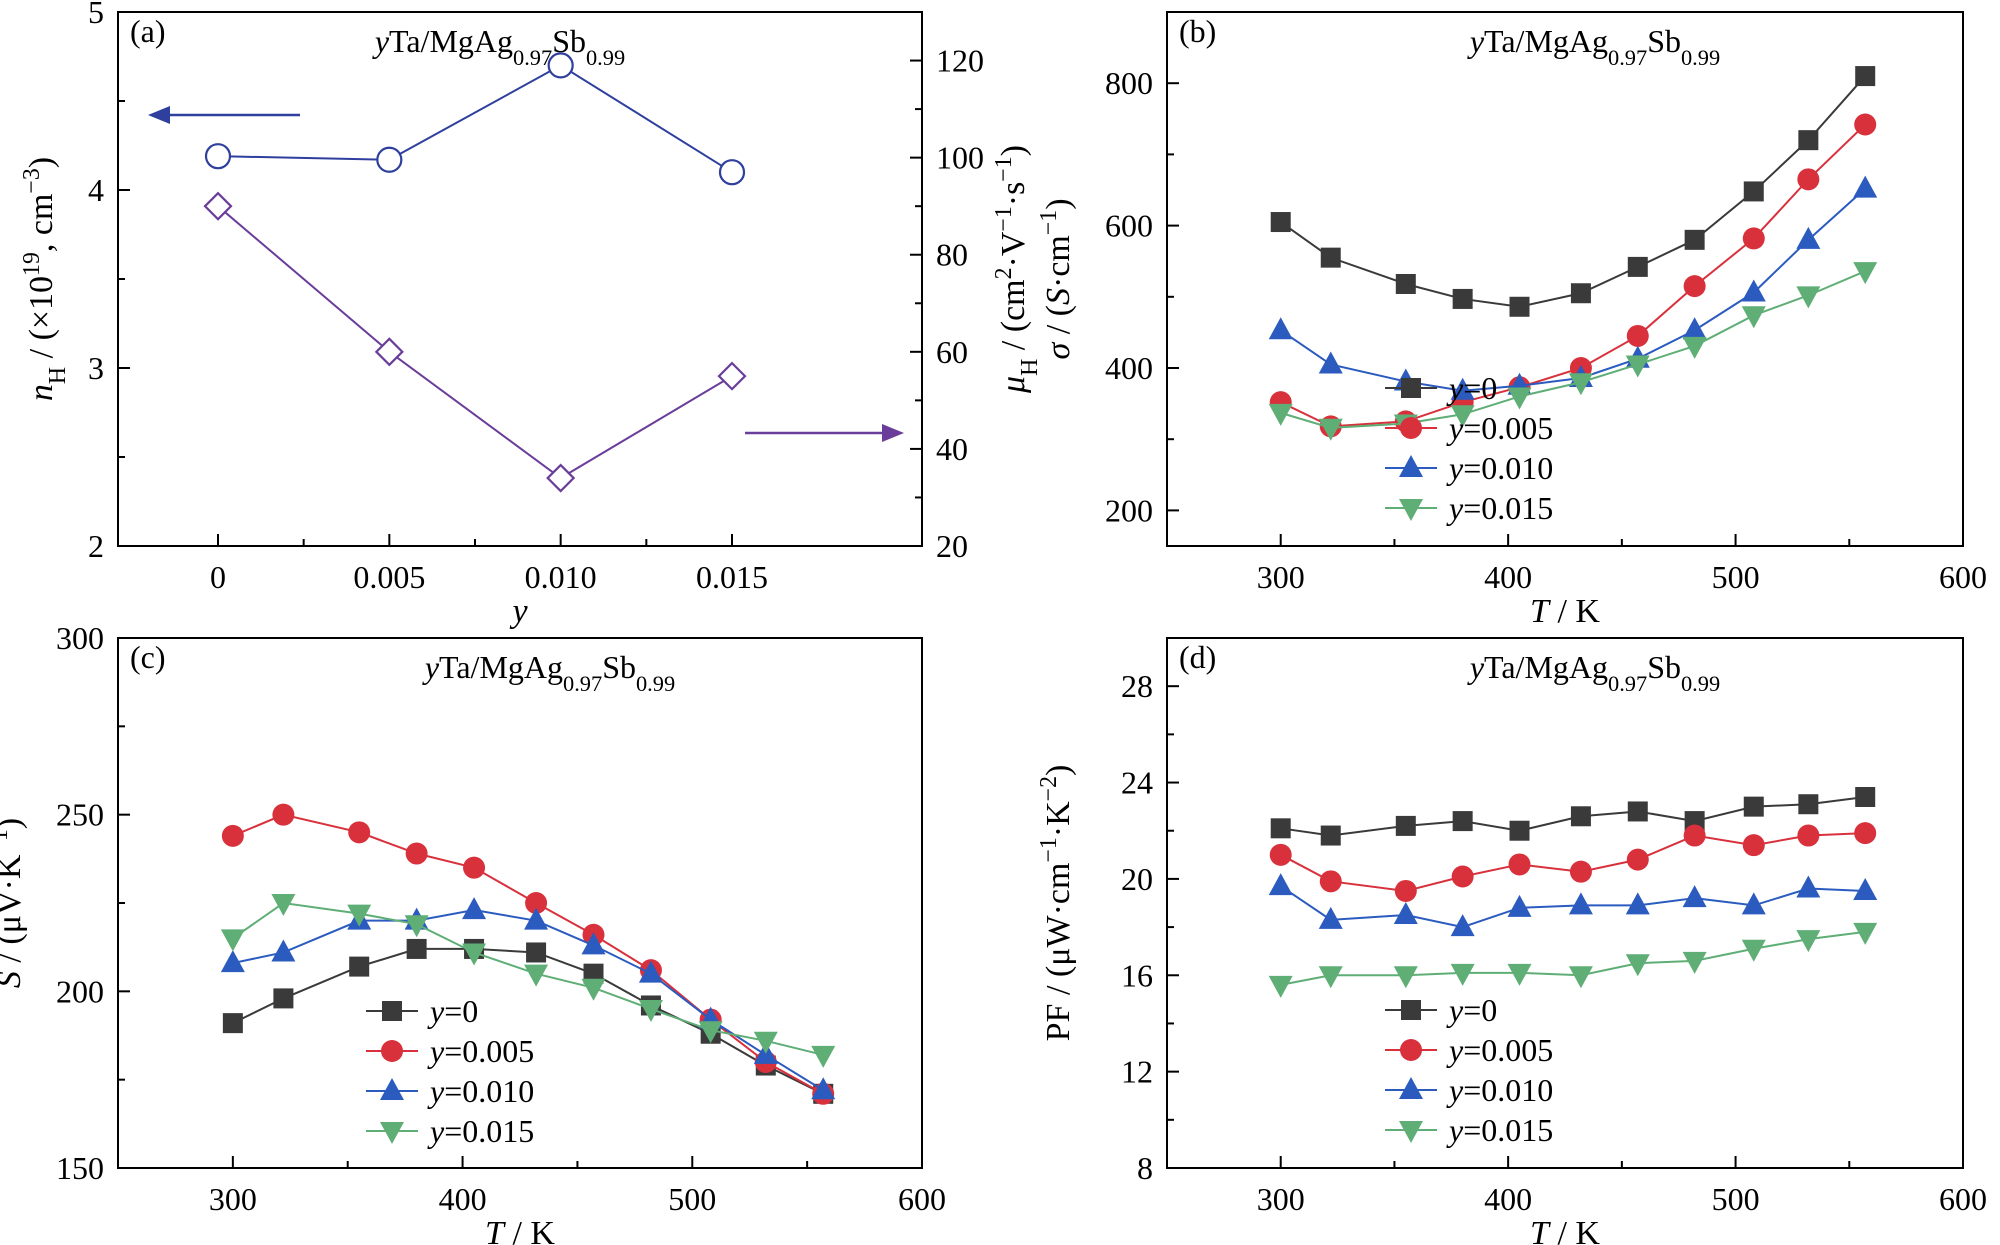  I want to click on x-axis-label: T / K, so click(520, 1230).